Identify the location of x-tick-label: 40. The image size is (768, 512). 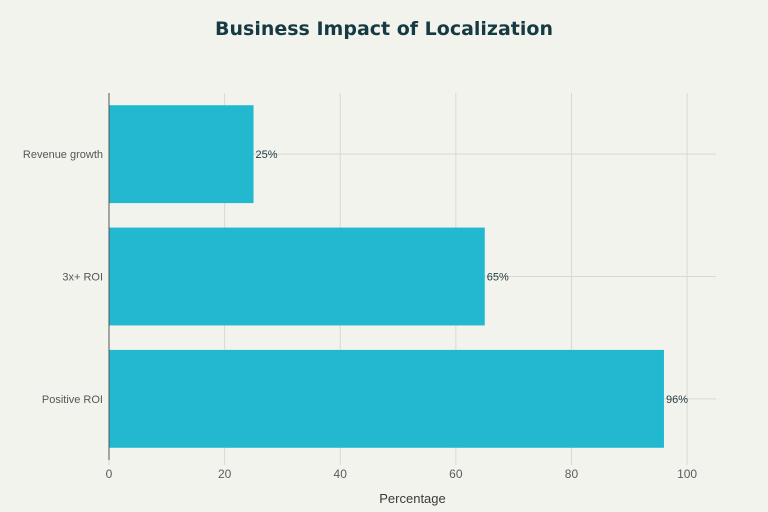
(341, 474).